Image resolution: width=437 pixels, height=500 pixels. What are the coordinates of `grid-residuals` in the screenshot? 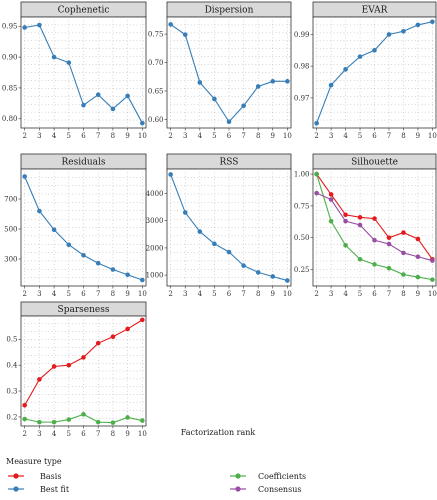 It's located at (83, 227).